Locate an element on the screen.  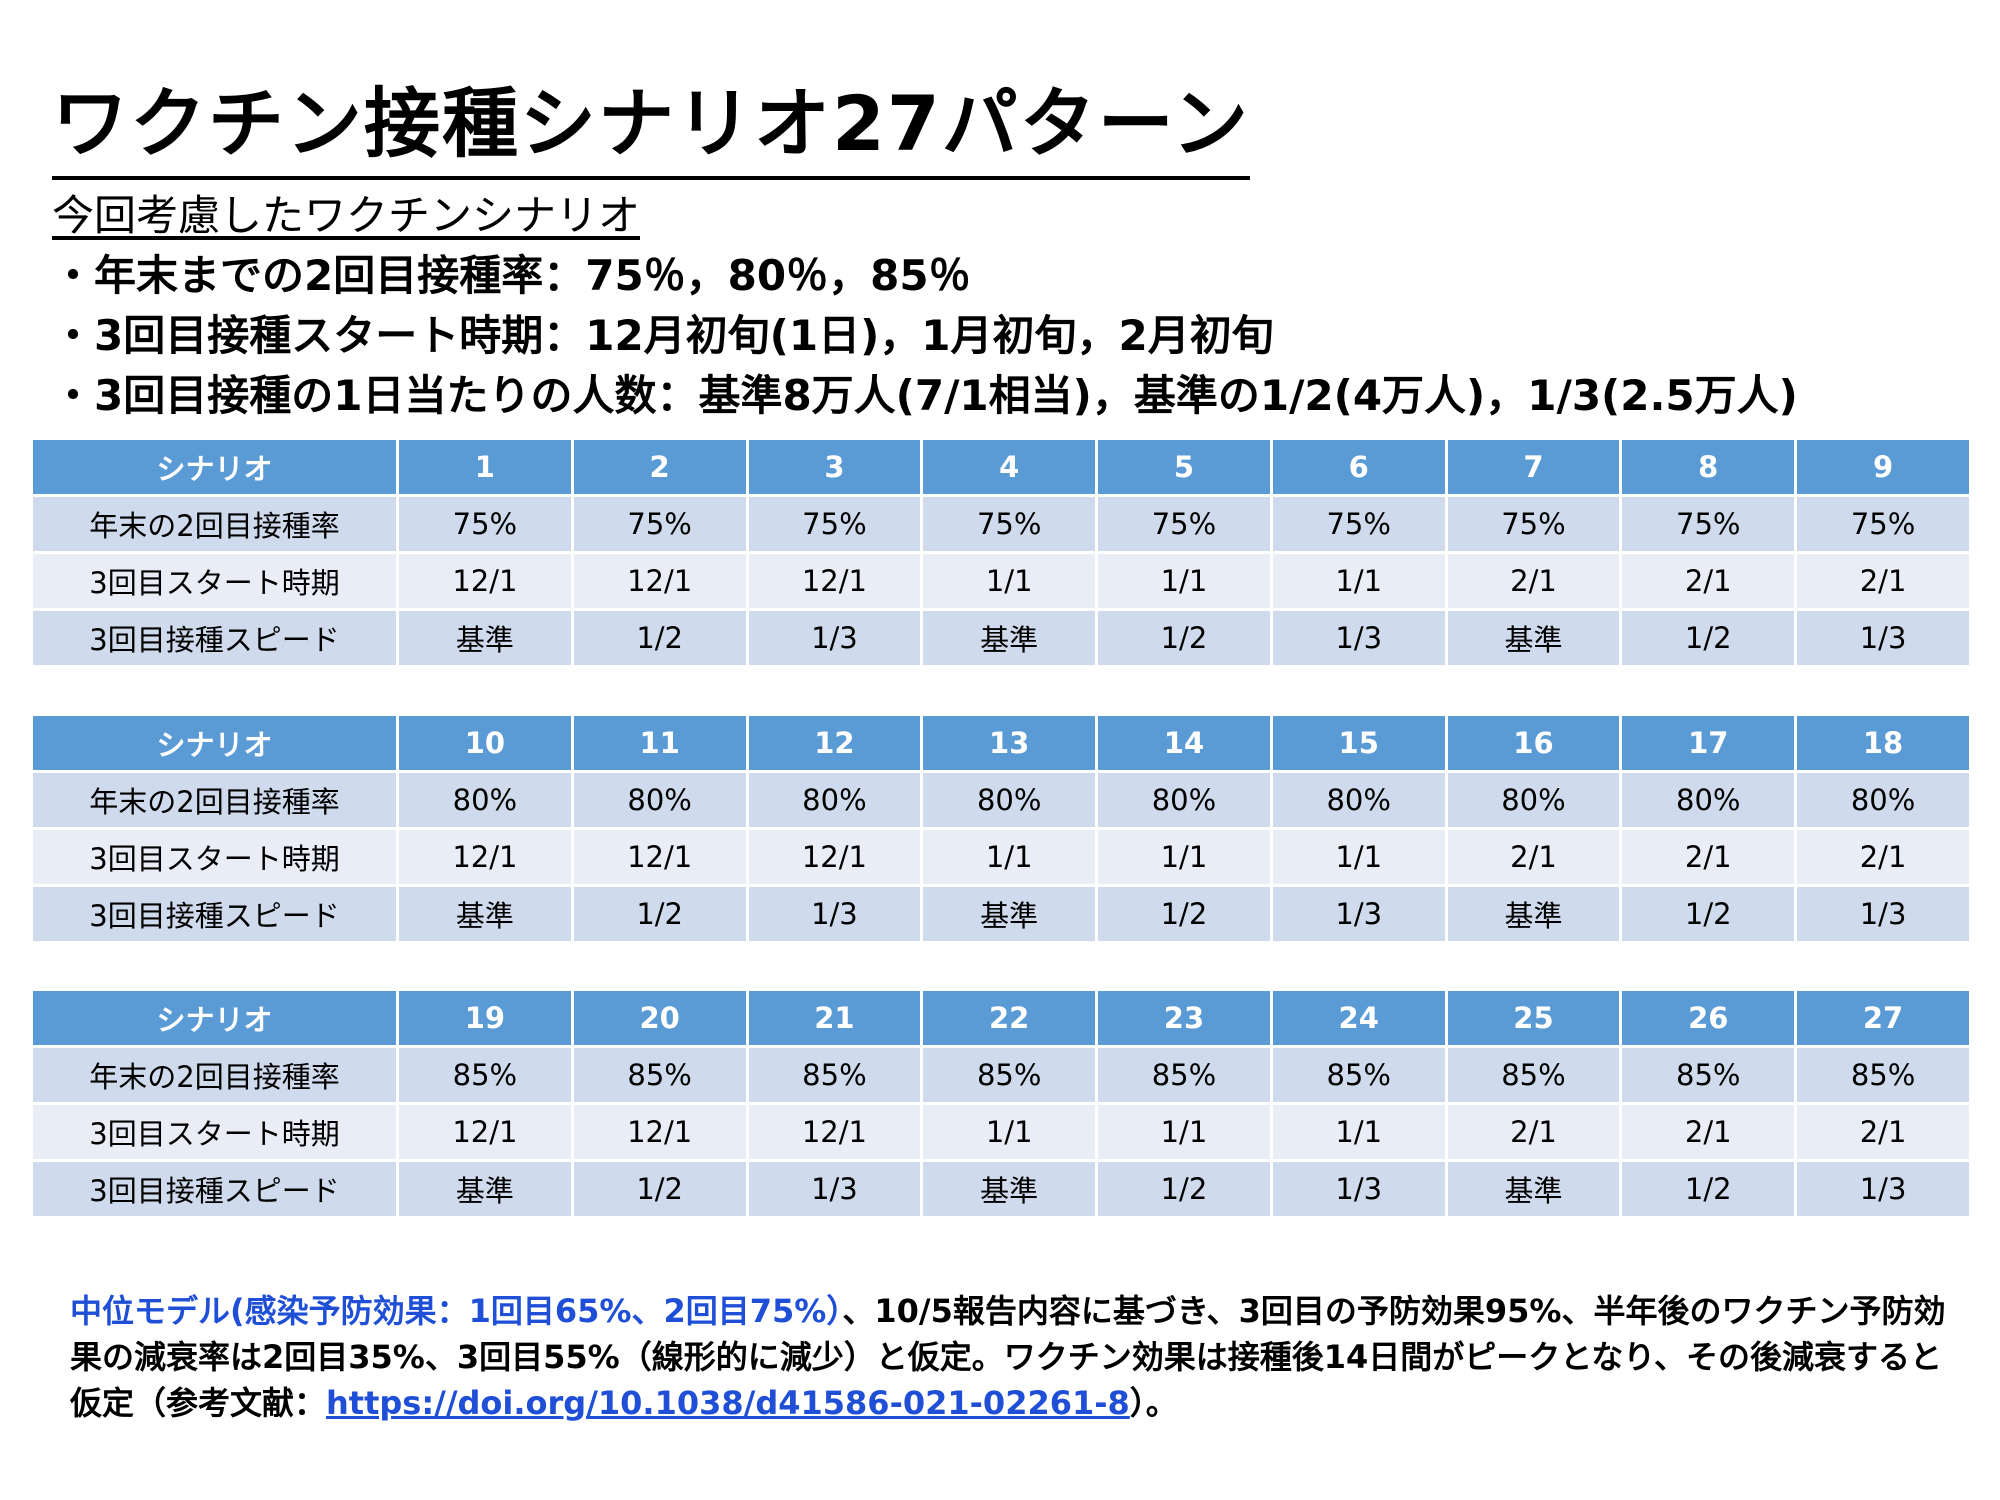
row-label: 3回目スタート時期 is located at coordinates (214, 857).